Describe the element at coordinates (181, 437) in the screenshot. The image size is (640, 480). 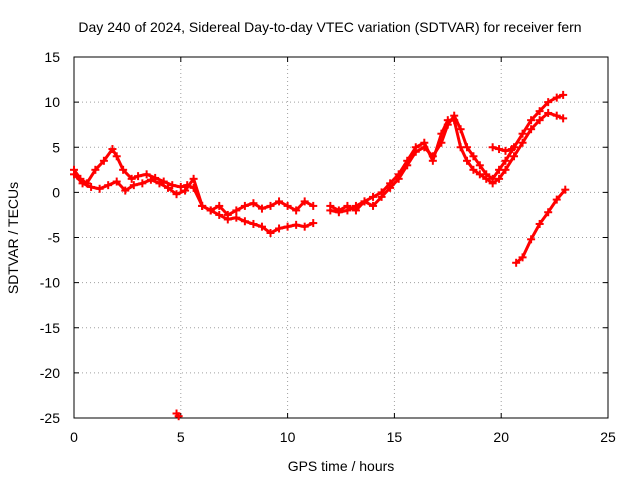
I see `x-tick-label: 5` at that location.